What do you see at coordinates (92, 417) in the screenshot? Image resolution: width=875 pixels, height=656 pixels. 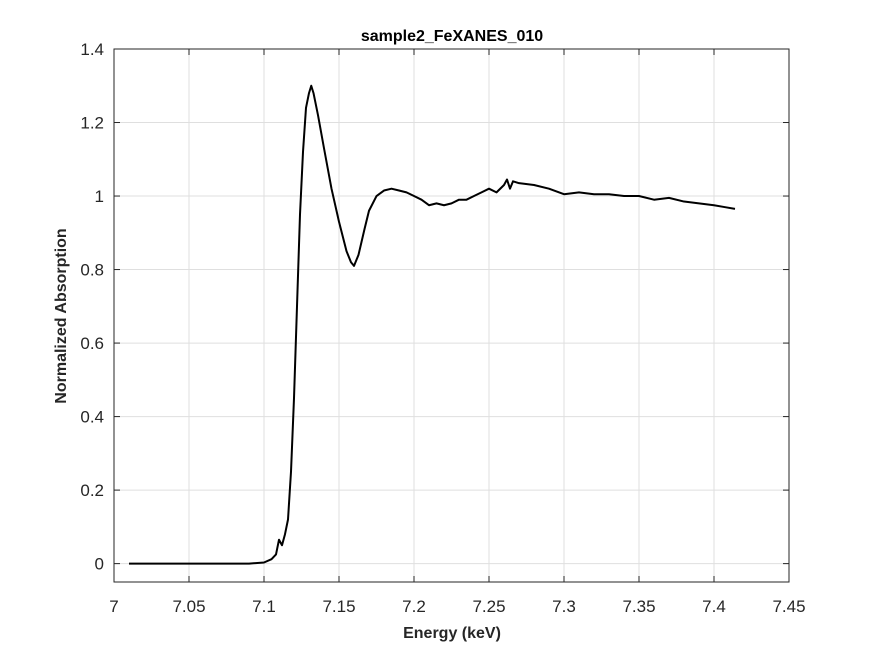 I see `y-tick-label: 0.4` at bounding box center [92, 417].